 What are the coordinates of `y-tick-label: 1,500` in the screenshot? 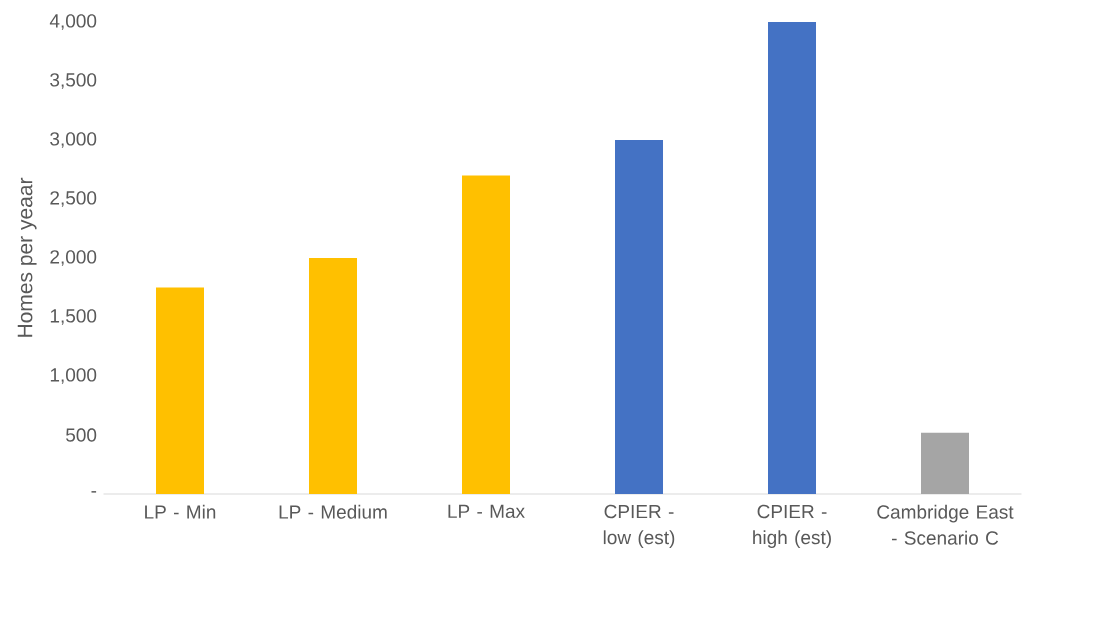 It's located at (73, 317).